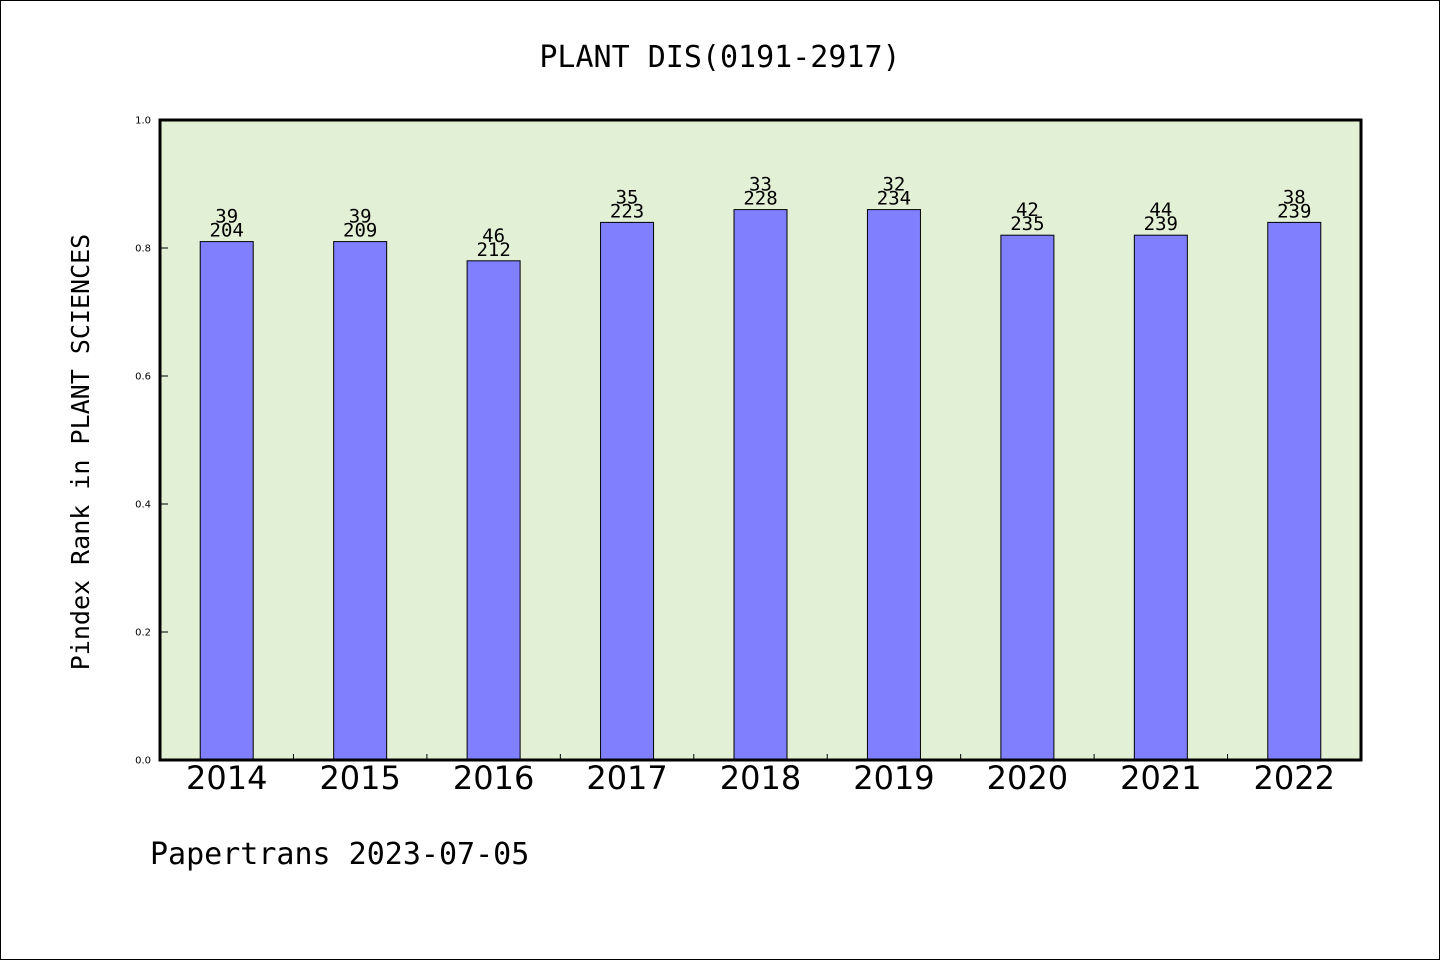 The width and height of the screenshot is (1440, 960). What do you see at coordinates (627, 211) in the screenshot?
I see `total-label-2017: 223` at bounding box center [627, 211].